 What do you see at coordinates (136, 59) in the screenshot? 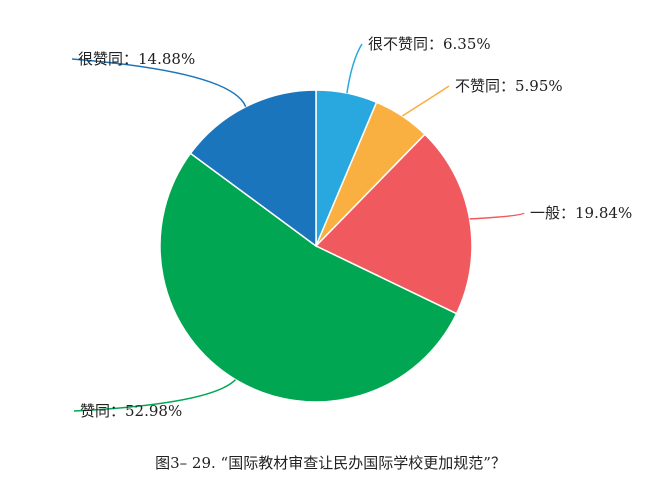
I see `slice-label-5: 很赞同：14.88%` at bounding box center [136, 59].